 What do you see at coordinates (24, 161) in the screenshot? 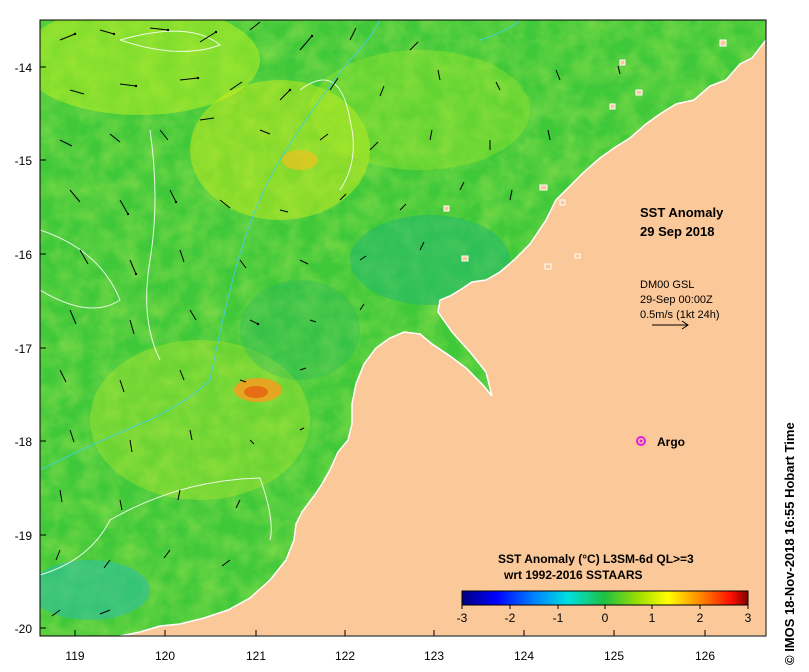
I see `lat-label: -15` at bounding box center [24, 161].